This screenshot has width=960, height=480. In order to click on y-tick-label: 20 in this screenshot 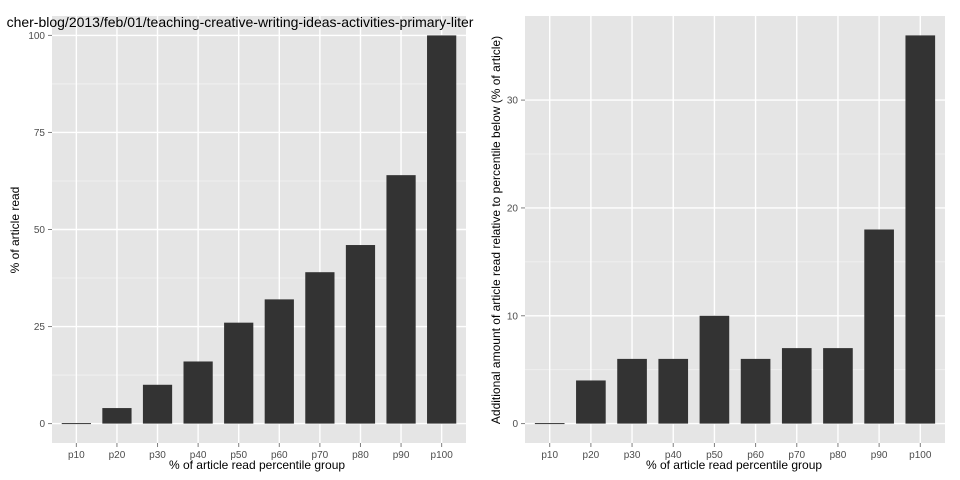, I will do `click(513, 208)`.